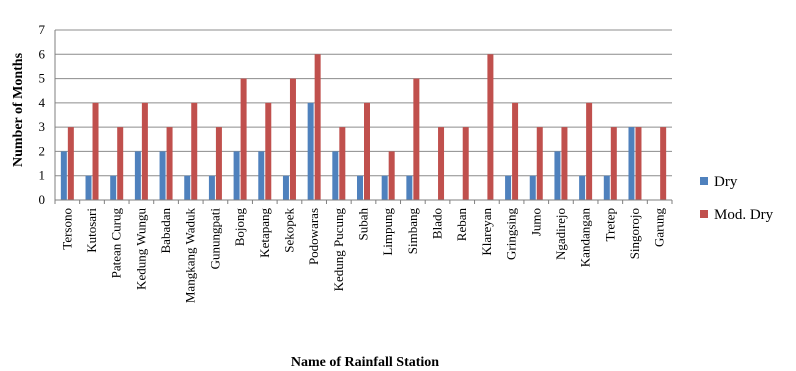 The width and height of the screenshot is (796, 371). I want to click on y-tick-label: 6, so click(42, 53).